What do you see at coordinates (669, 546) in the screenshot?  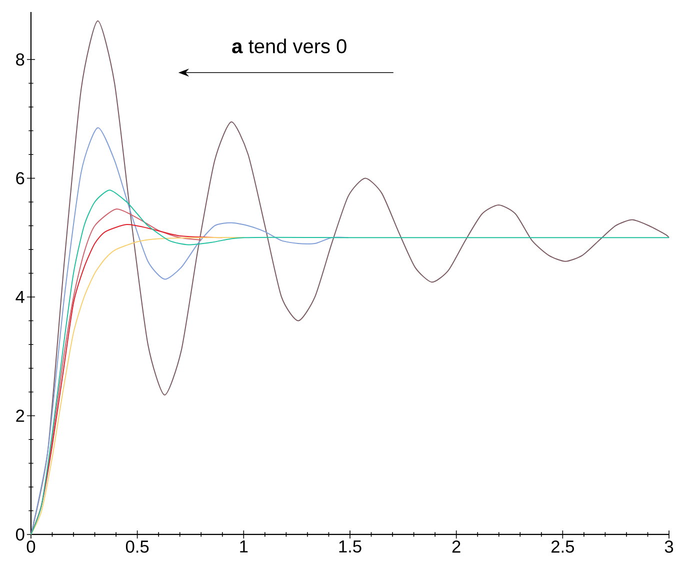 I see `x-tick-label: 3` at bounding box center [669, 546].